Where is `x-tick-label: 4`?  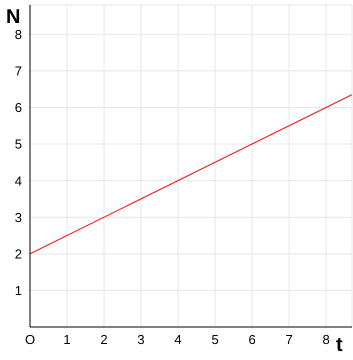
x-tick-label: 4 is located at coordinates (178, 340).